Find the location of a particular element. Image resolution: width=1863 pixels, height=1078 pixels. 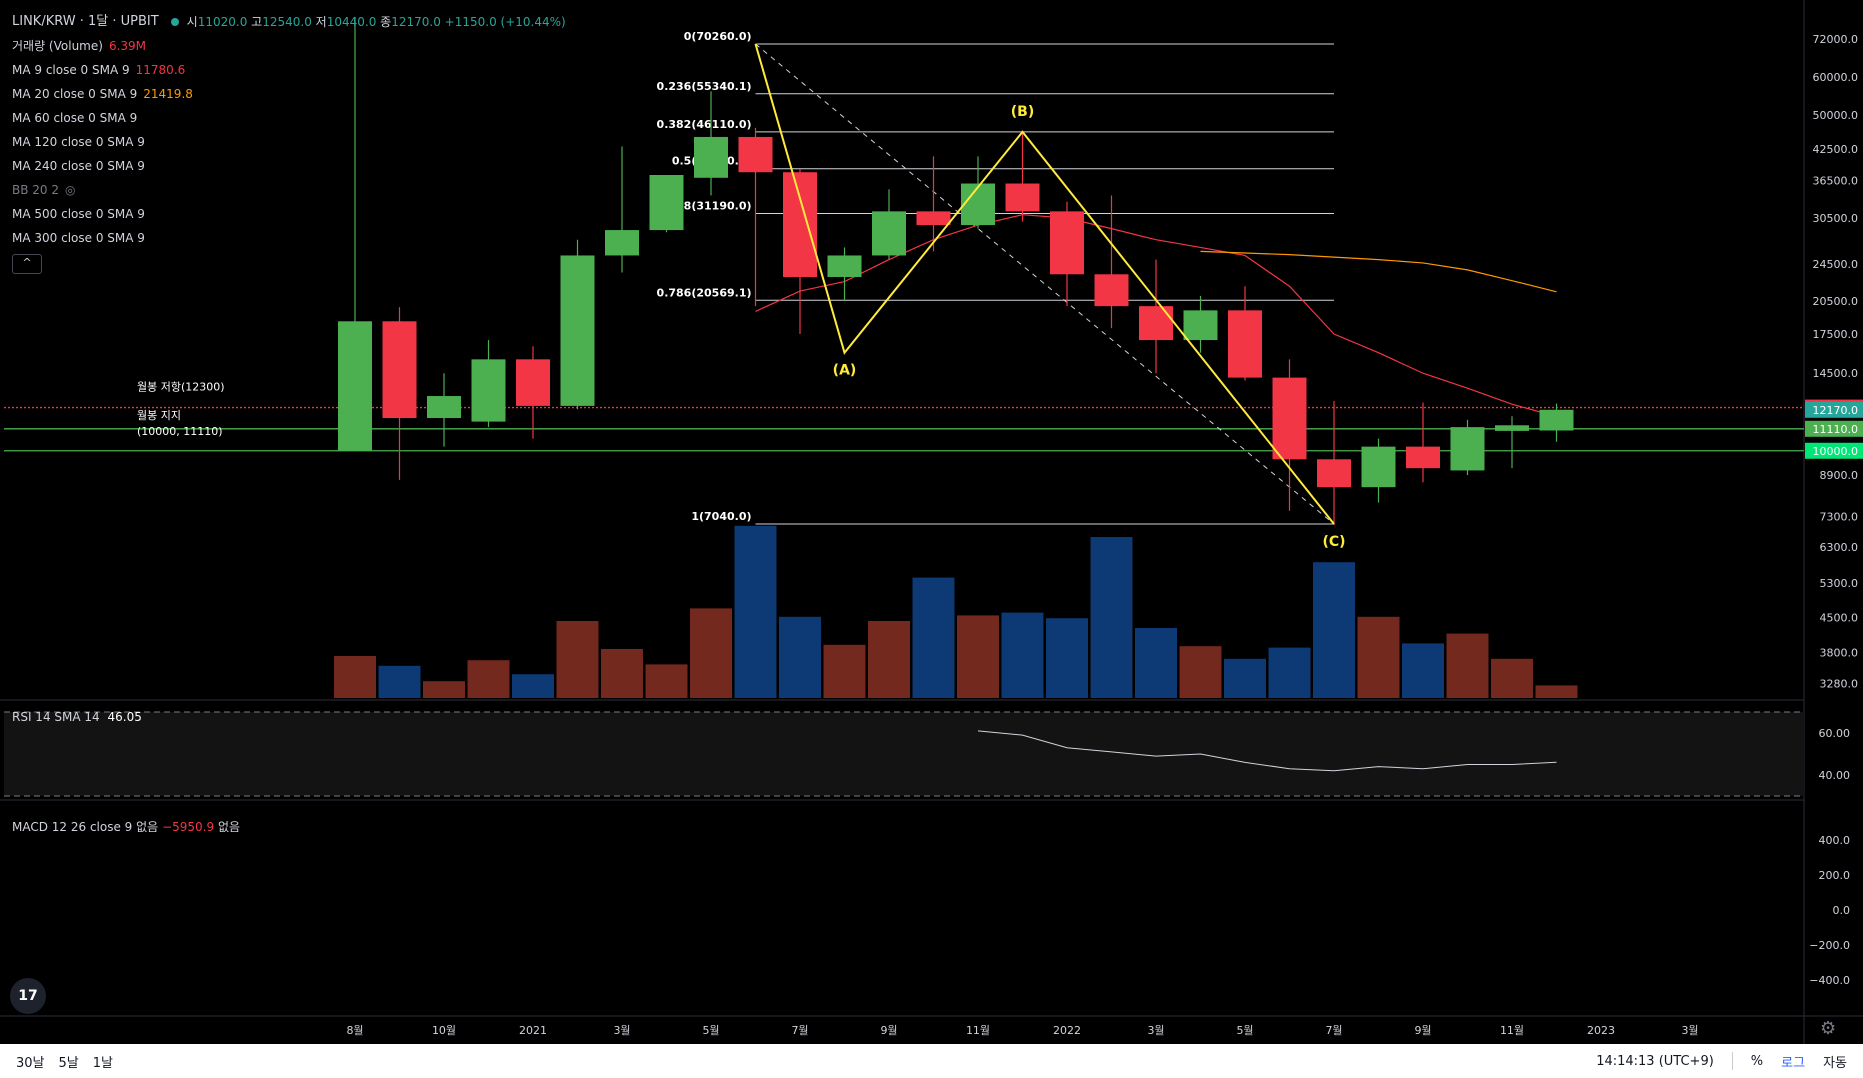

symbol-title: LINK/KRW · 1달 · UPBIT is located at coordinates (85, 21).